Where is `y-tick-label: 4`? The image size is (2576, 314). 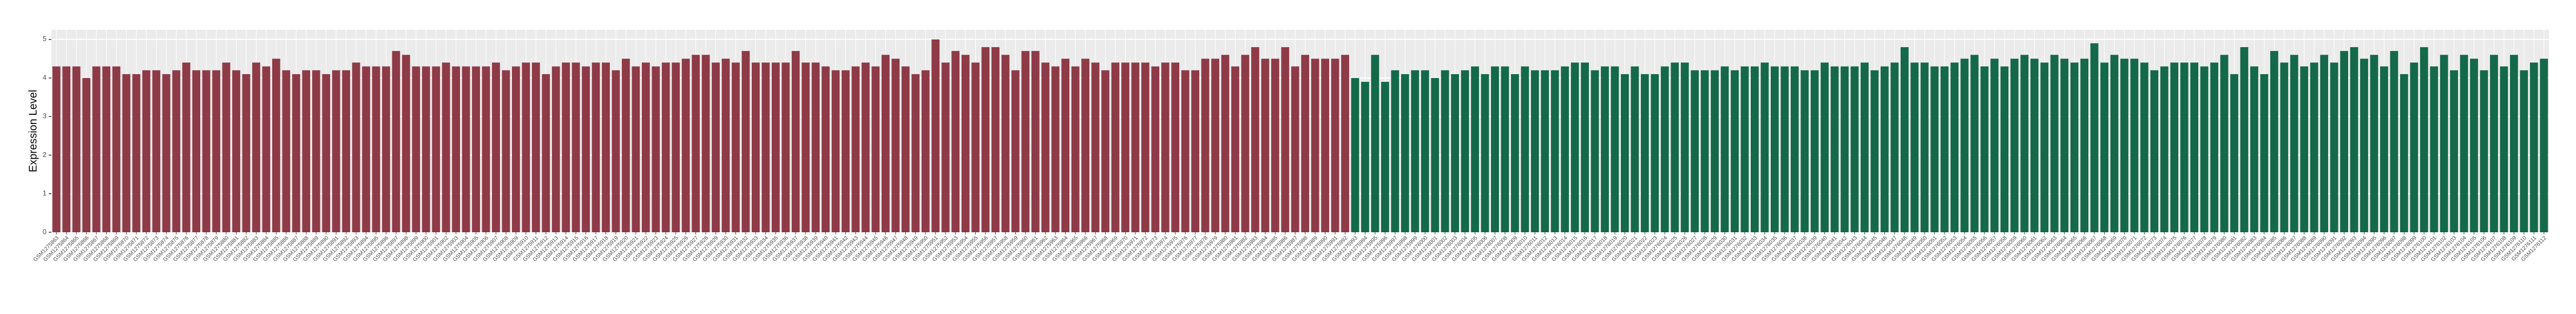
y-tick-label: 4 is located at coordinates (45, 77).